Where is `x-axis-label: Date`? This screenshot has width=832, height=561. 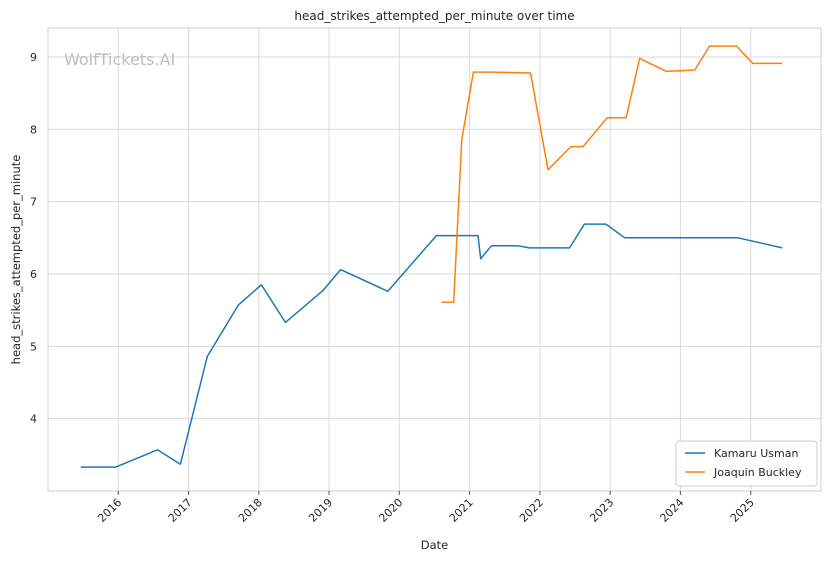 x-axis-label: Date is located at coordinates (435, 545).